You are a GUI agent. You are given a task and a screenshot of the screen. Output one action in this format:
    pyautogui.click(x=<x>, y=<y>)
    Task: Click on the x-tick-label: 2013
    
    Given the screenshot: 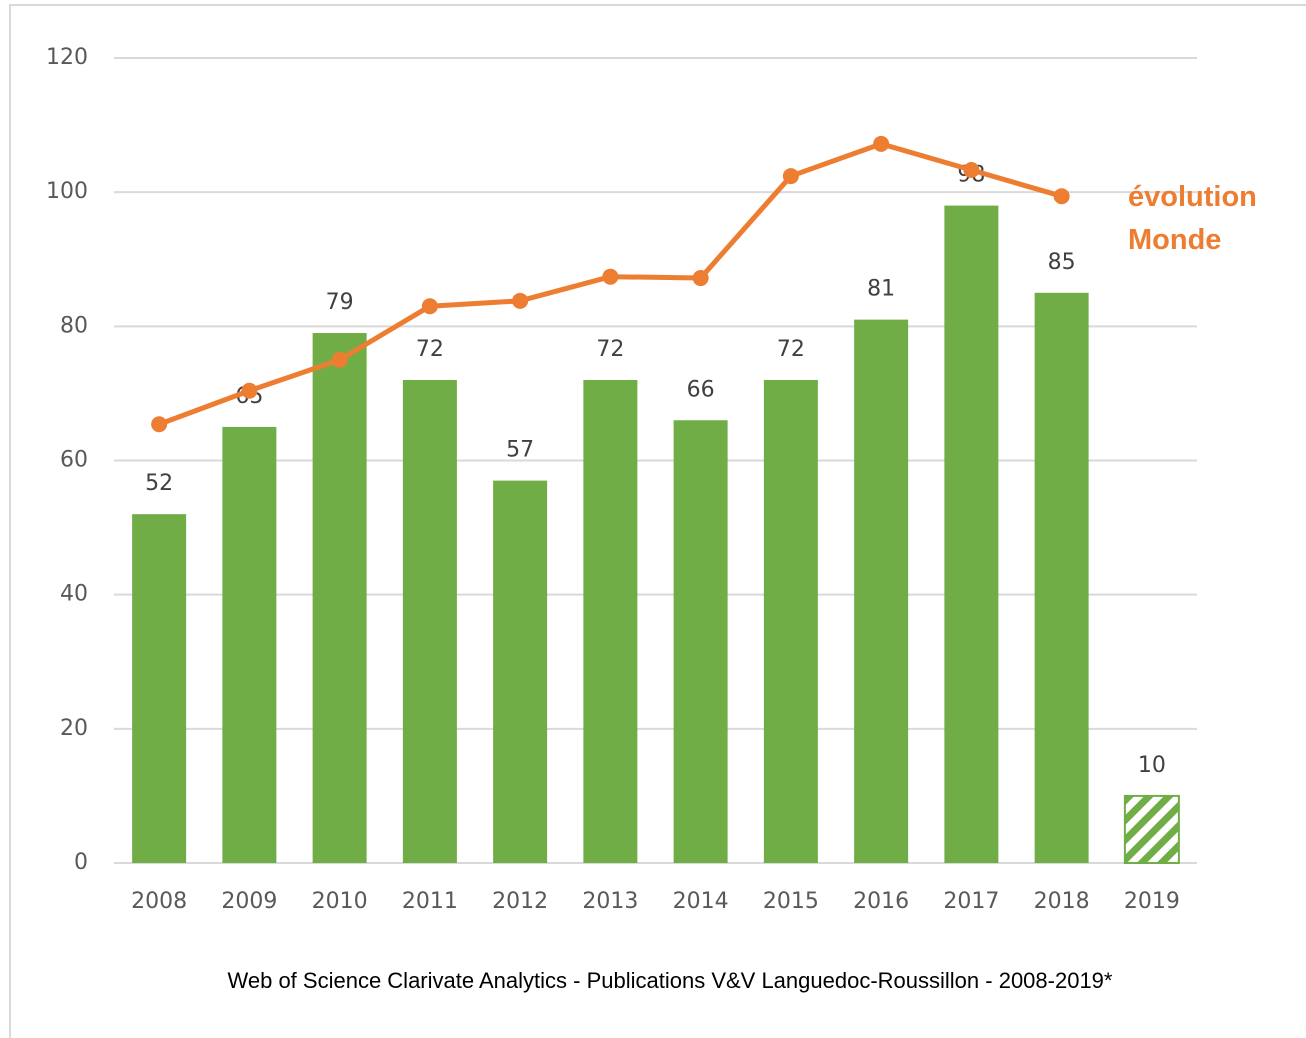 What is the action you would take?
    pyautogui.click(x=610, y=901)
    